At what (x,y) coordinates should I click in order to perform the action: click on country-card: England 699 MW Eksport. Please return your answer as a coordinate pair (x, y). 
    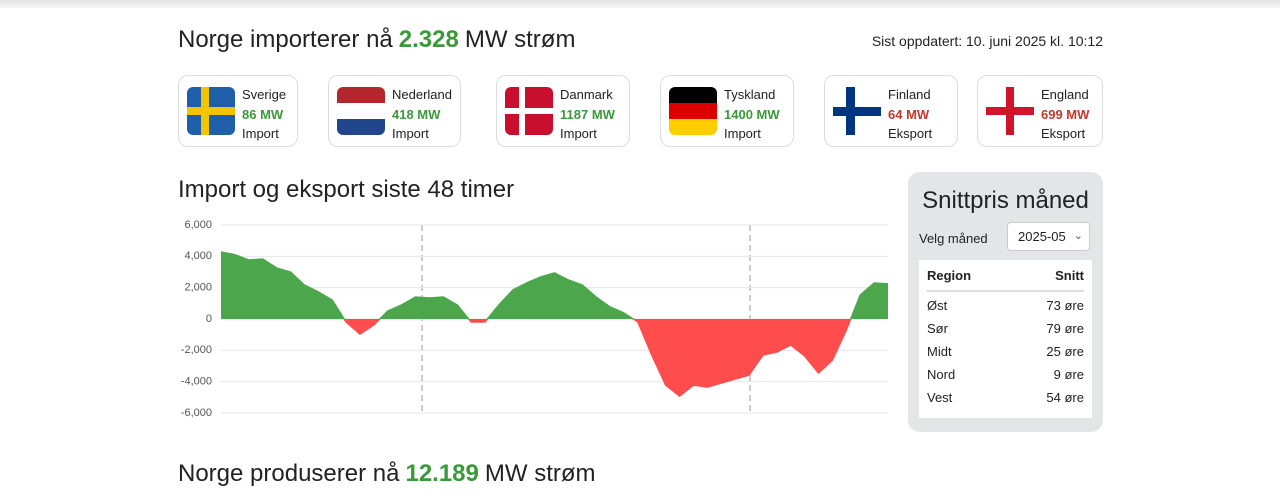
    Looking at the image, I should click on (1040, 111).